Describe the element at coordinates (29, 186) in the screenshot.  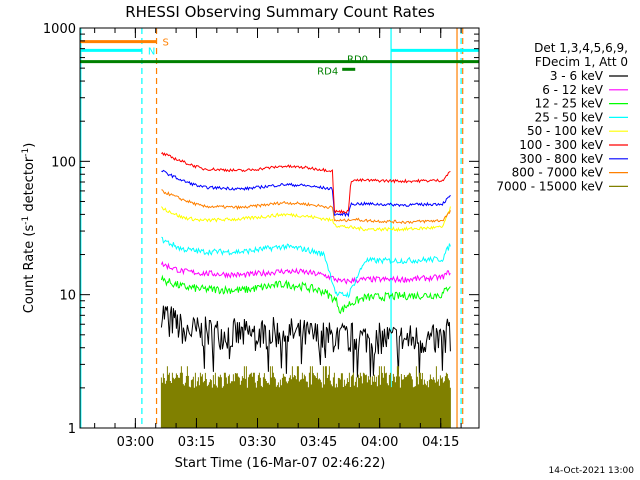
I see `y-axis-title-part-2: detector` at that location.